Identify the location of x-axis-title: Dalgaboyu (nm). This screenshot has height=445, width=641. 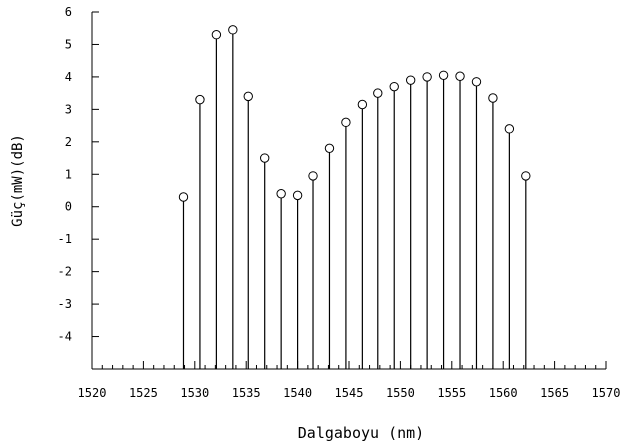
(361, 433).